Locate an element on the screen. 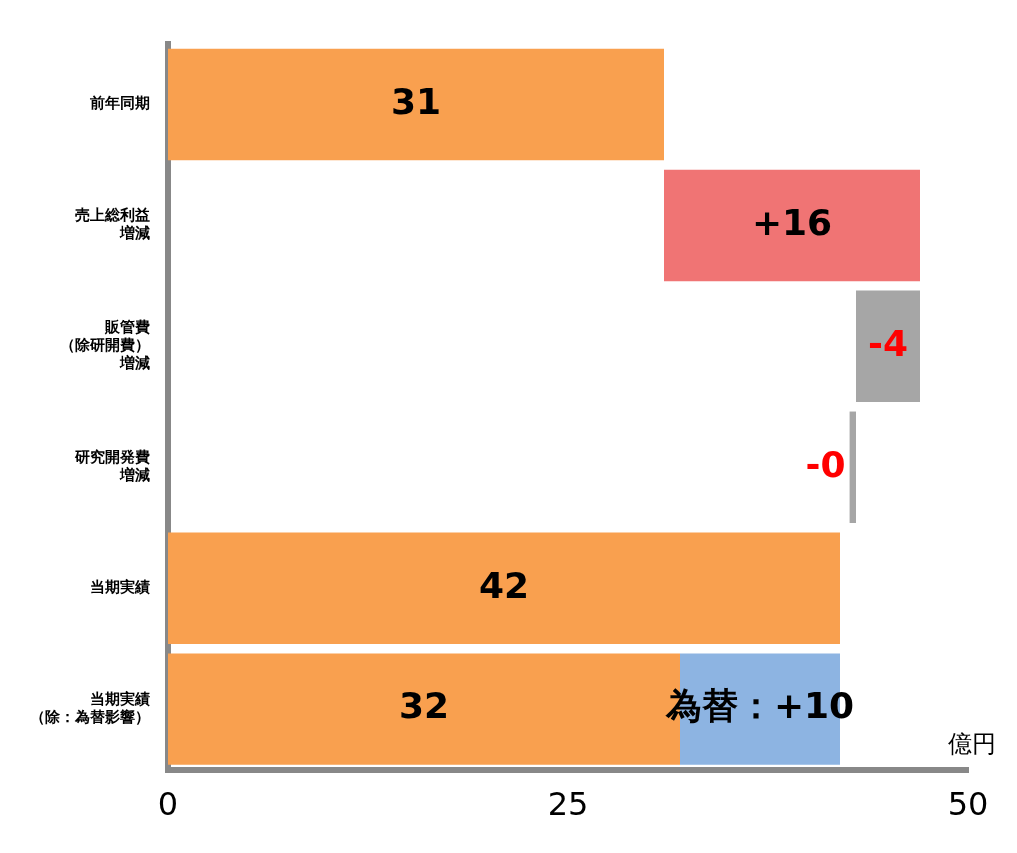 The image size is (1017, 853). y-tick-label: 当期実績（除：為替影響） is located at coordinates (90, 708).